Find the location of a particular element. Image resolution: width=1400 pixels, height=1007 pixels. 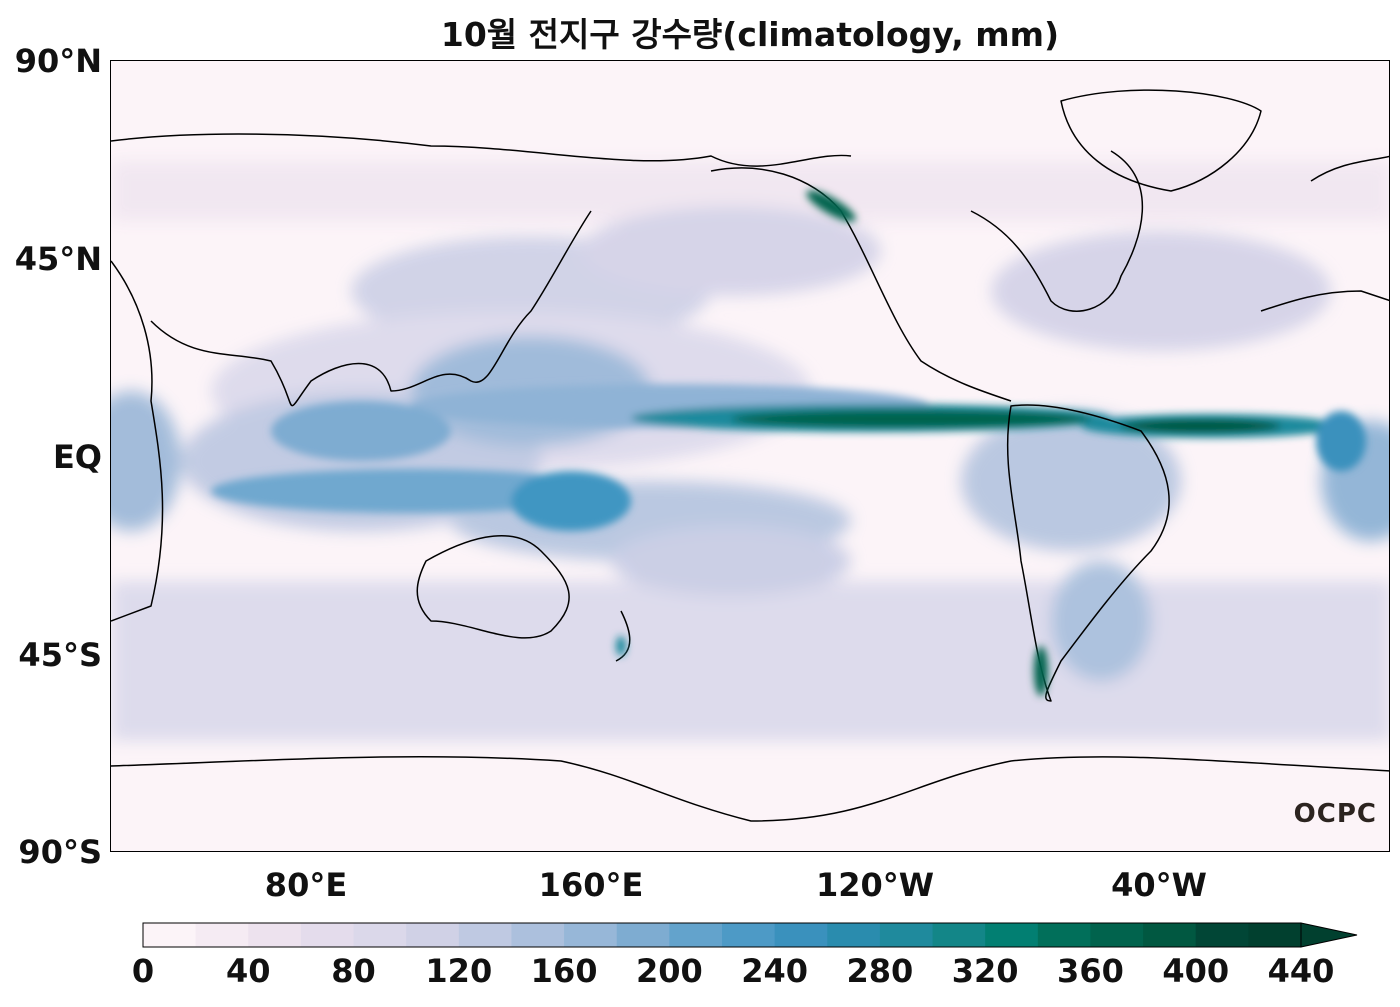

map-title: 10월 전지구 강수량(climatology, mm) is located at coordinates (750, 34).